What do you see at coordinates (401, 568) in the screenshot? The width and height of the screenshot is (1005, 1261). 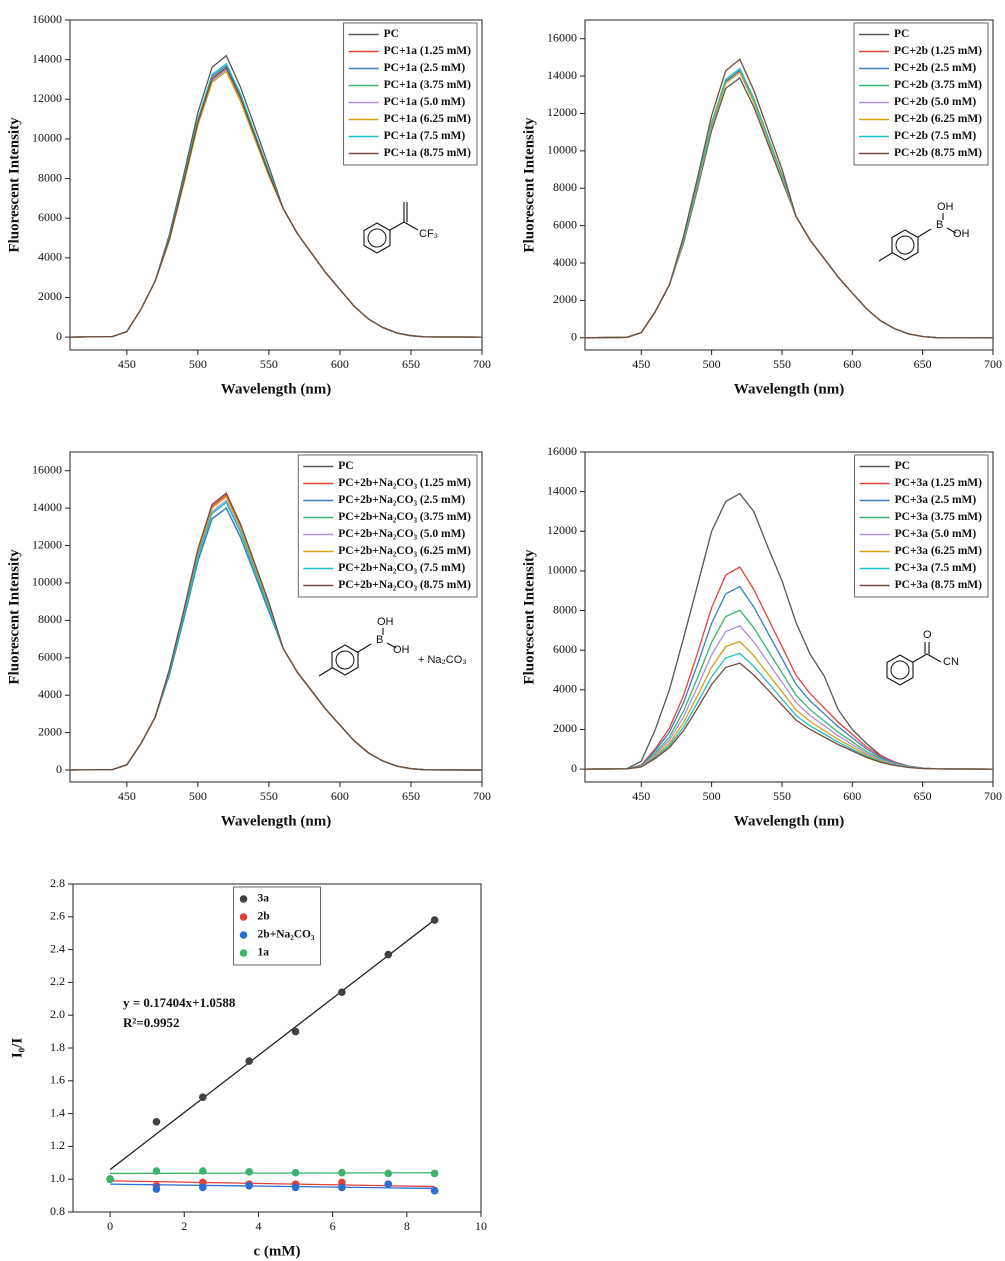 I see `legend-label: PC+2b+Na₂CO₃ (7.5 mM)` at bounding box center [401, 568].